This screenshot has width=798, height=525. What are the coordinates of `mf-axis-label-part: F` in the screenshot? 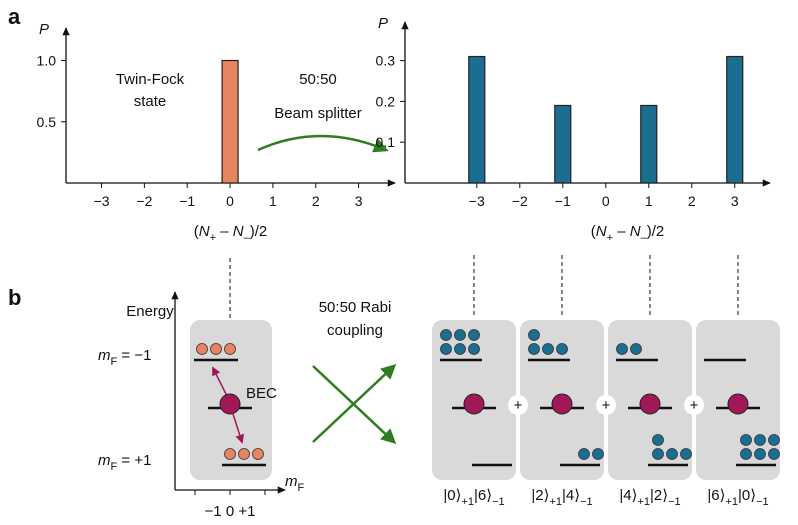 It's located at (301, 488).